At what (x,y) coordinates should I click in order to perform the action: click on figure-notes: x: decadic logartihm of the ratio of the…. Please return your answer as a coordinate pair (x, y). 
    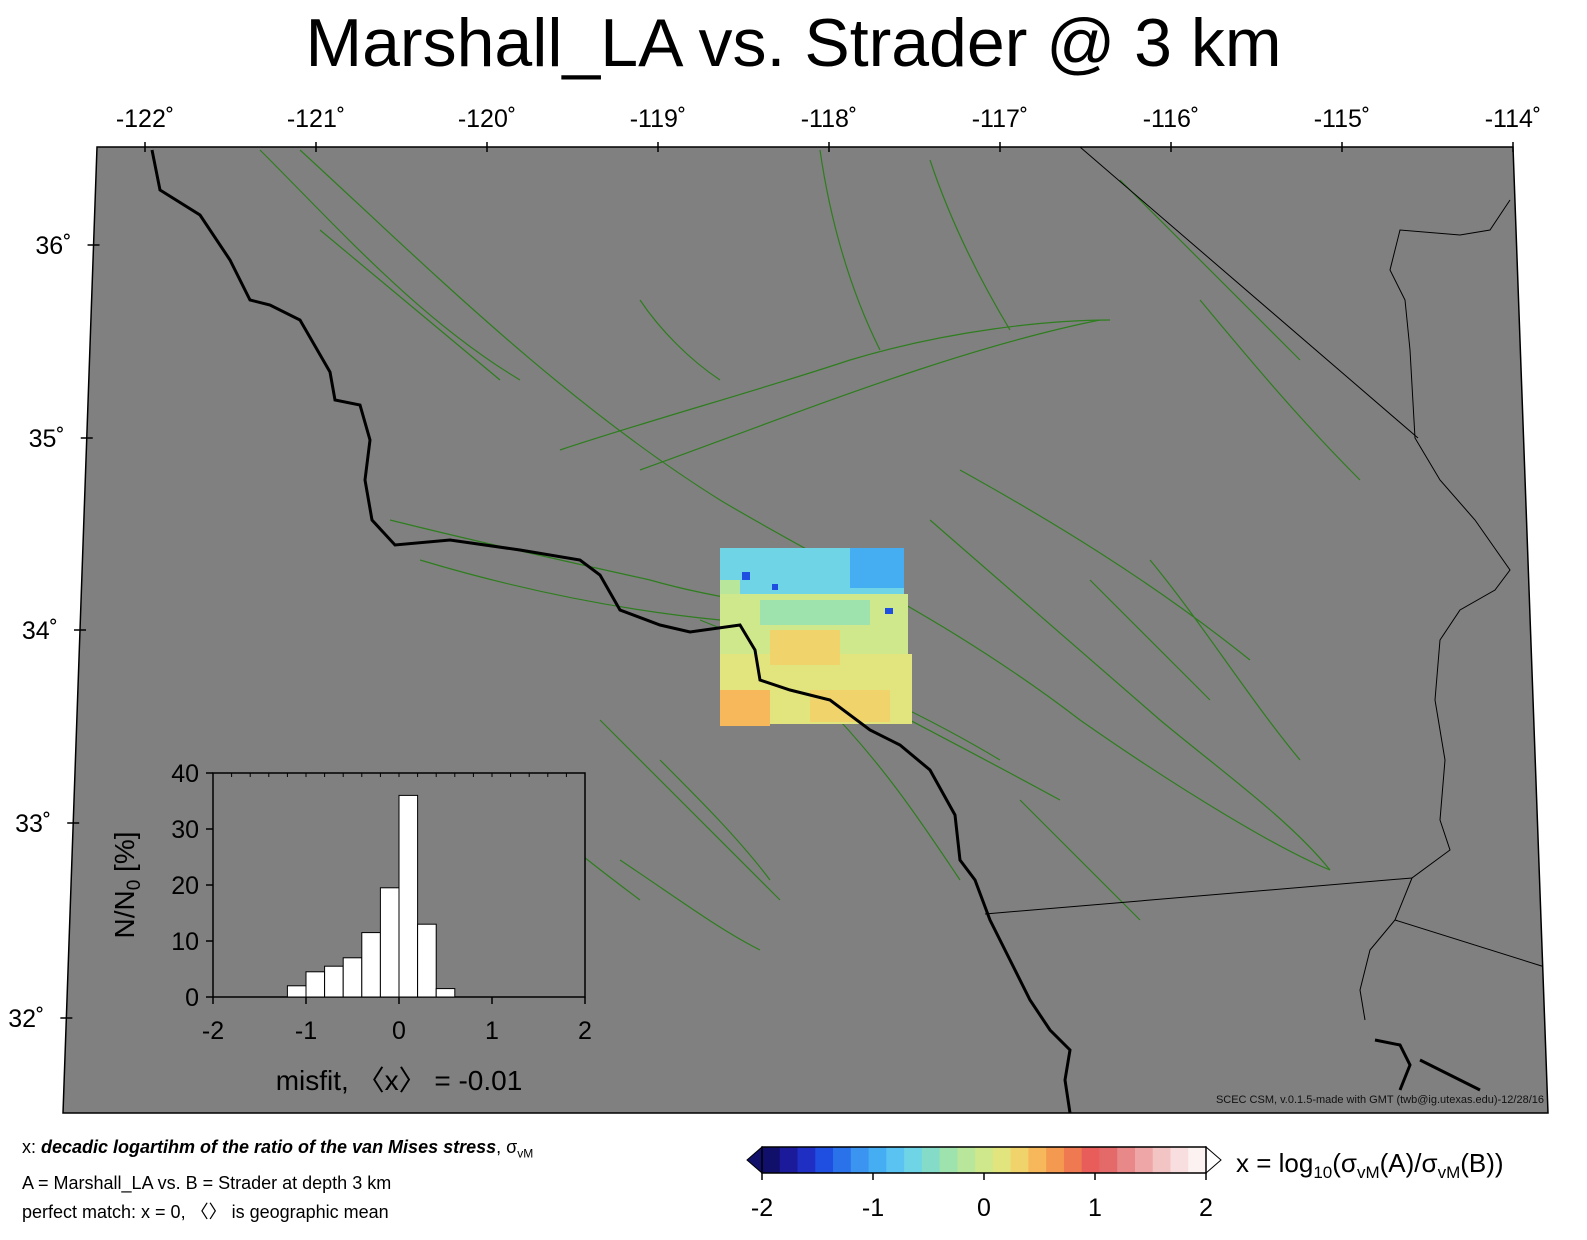
    Looking at the image, I should click on (277, 1180).